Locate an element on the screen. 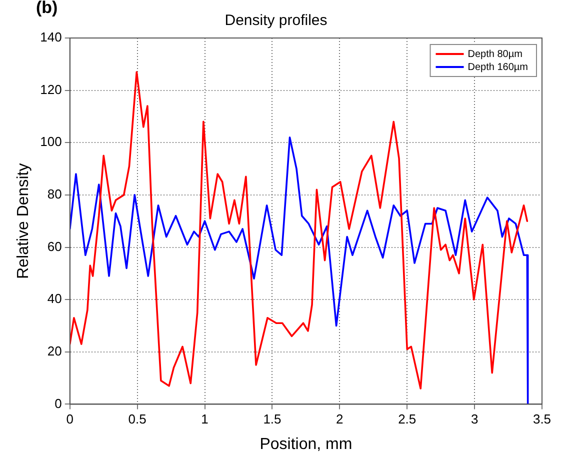 This screenshot has height=462, width=572. x-axis-title: Position, mm is located at coordinates (306, 444).